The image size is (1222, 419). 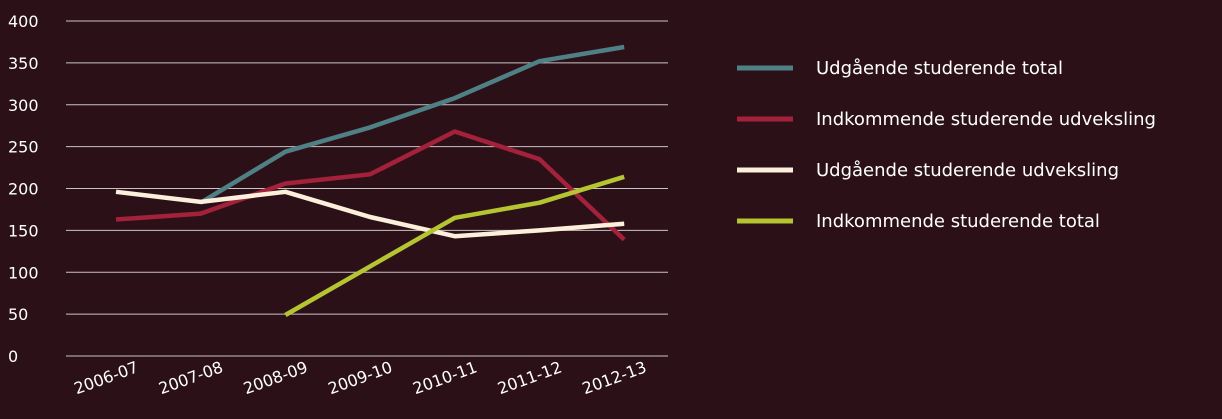 I want to click on series-line-indkommende-studerende-udveksling, so click(x=370, y=185).